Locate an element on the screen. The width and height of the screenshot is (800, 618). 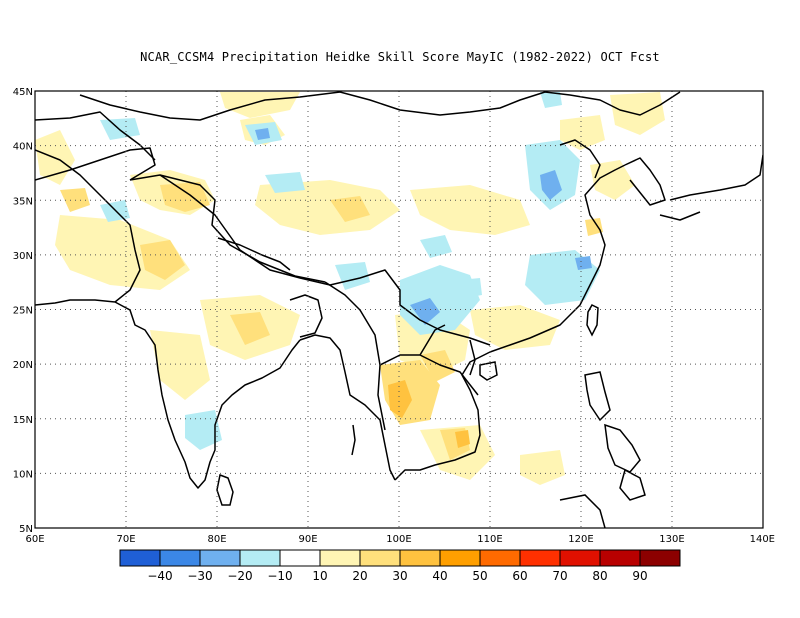
coast-indochina is located at coordinates (510, 322).